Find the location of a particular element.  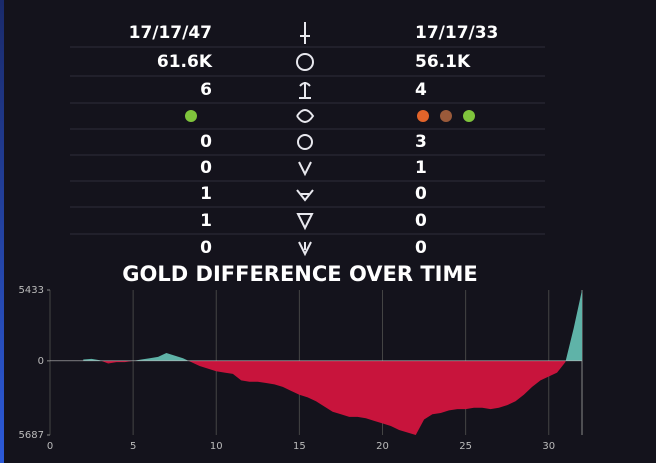

left-stat: 61.6K is located at coordinates (185, 62).